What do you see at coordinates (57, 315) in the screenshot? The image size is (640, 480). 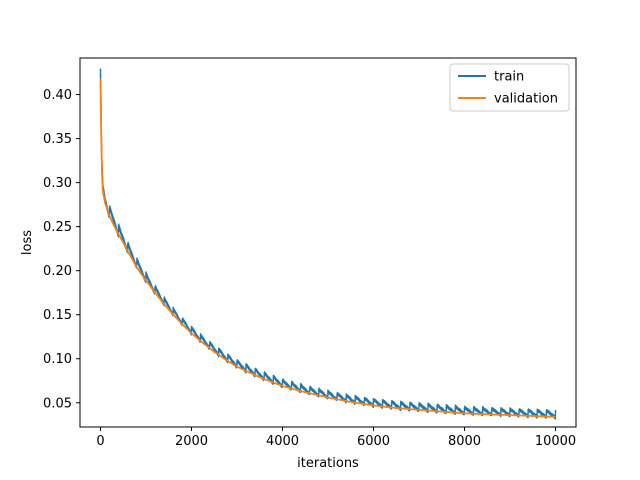 I see `y-tick-label: 0.15` at bounding box center [57, 315].